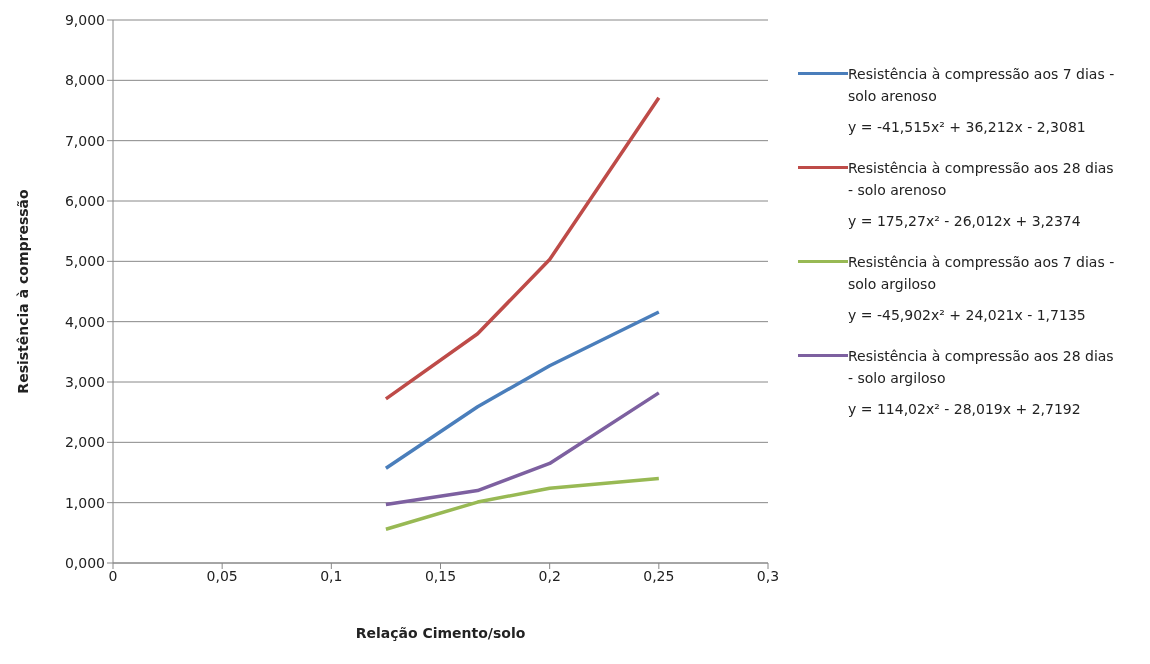 The width and height of the screenshot is (1150, 664). Describe the element at coordinates (84, 261) in the screenshot. I see `y-tick-label: 5,000` at that location.